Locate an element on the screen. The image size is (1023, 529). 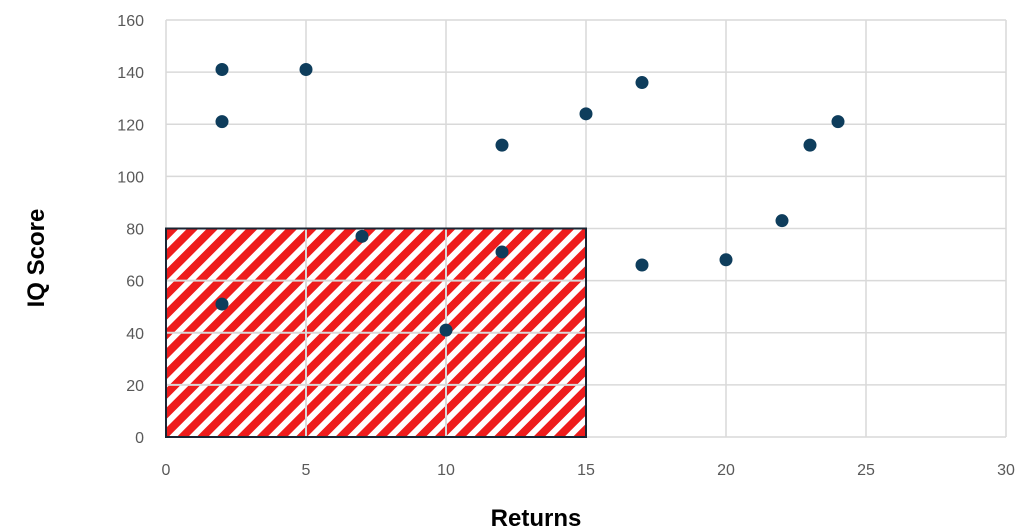
x-tick-label: 25 is located at coordinates (866, 470).